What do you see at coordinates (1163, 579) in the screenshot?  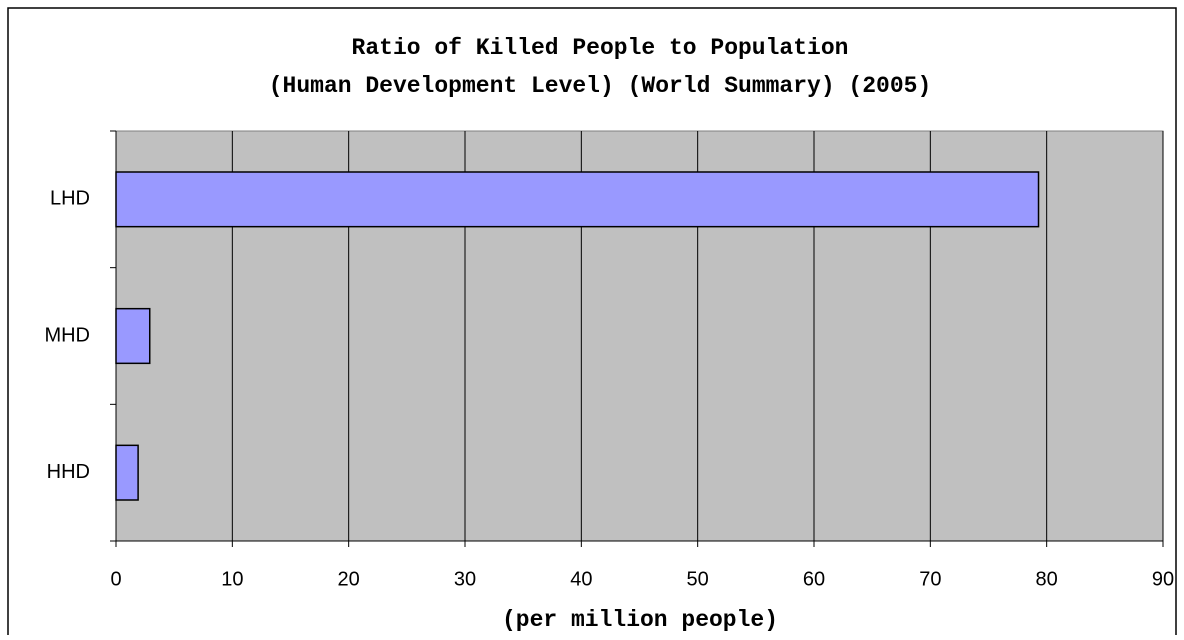 I see `x-tick-label: 90` at bounding box center [1163, 579].